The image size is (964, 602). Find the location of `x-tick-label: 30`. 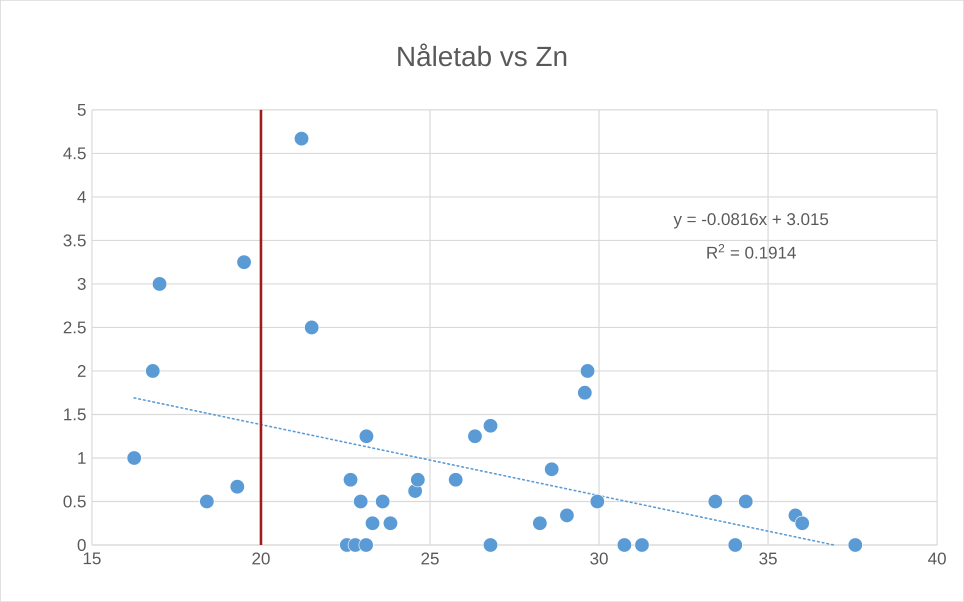

x-tick-label: 30 is located at coordinates (599, 558).